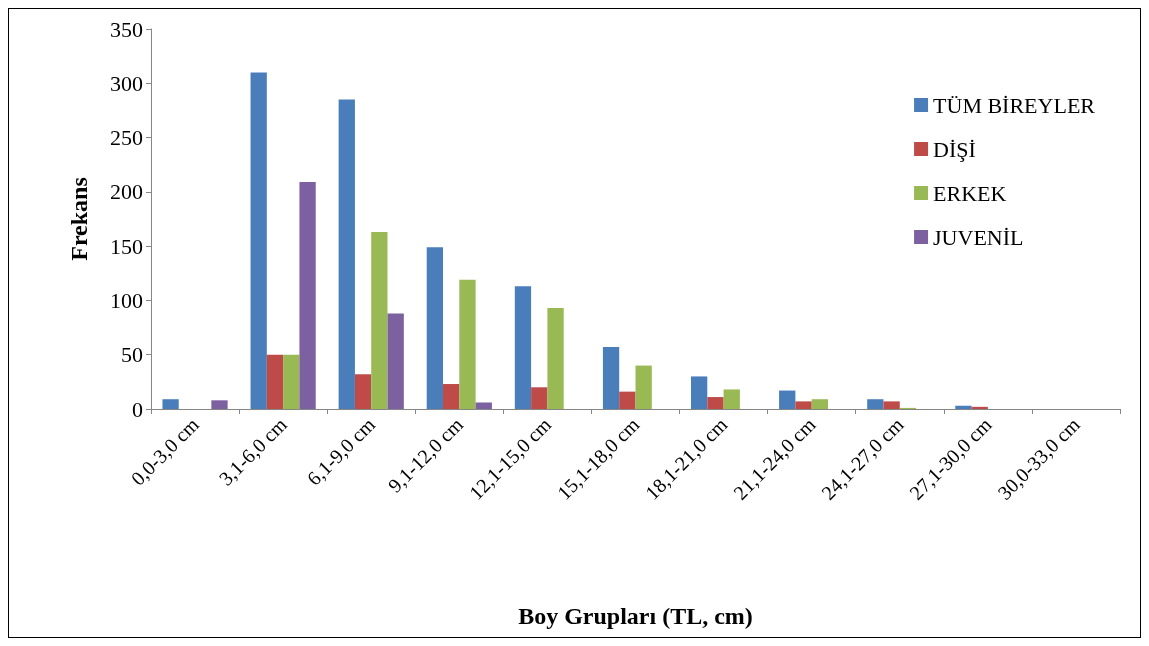 This screenshot has width=1149, height=646. I want to click on y-tick-label: 200, so click(126, 192).